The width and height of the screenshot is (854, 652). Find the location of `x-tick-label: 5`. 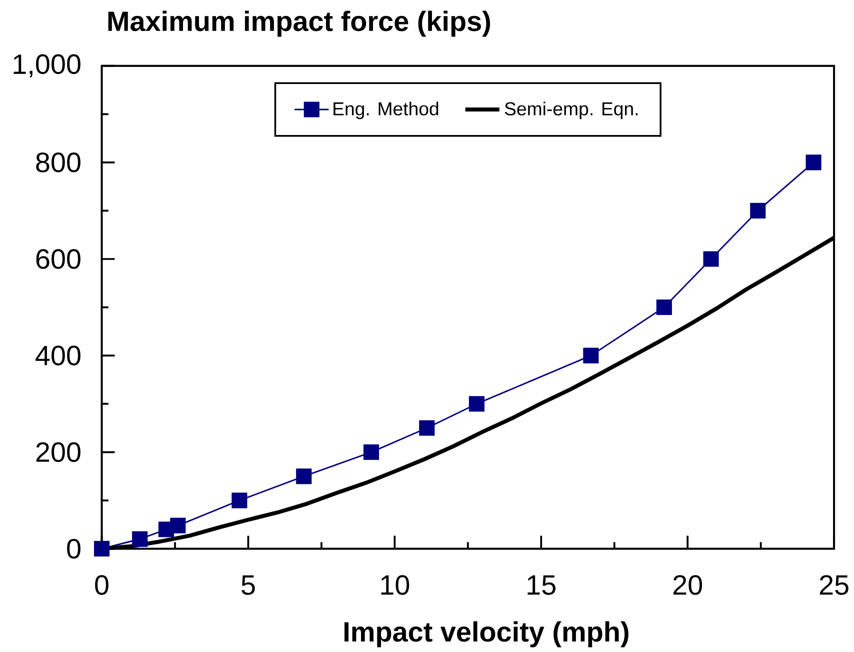

x-tick-label: 5 is located at coordinates (248, 586).